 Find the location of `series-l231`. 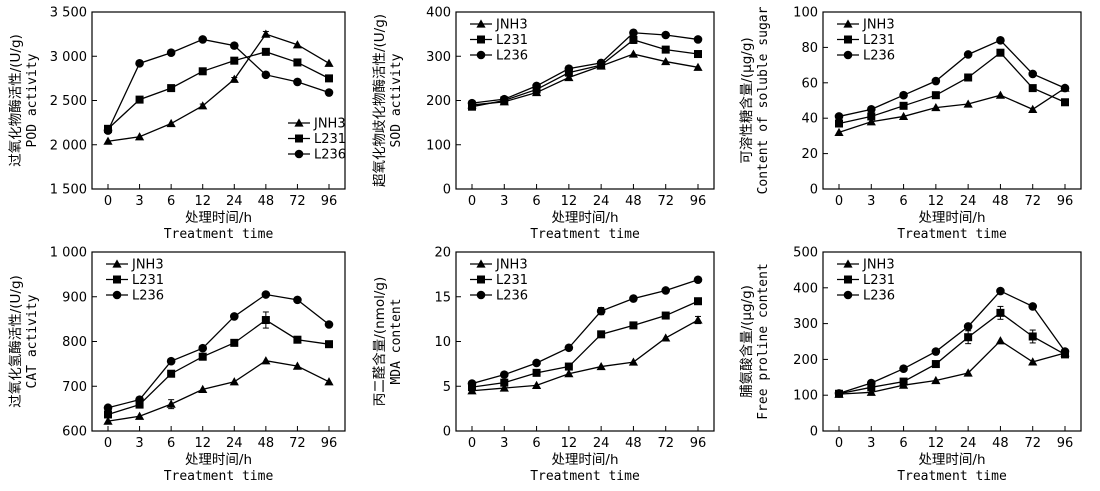

series-l231 is located at coordinates (218, 365).